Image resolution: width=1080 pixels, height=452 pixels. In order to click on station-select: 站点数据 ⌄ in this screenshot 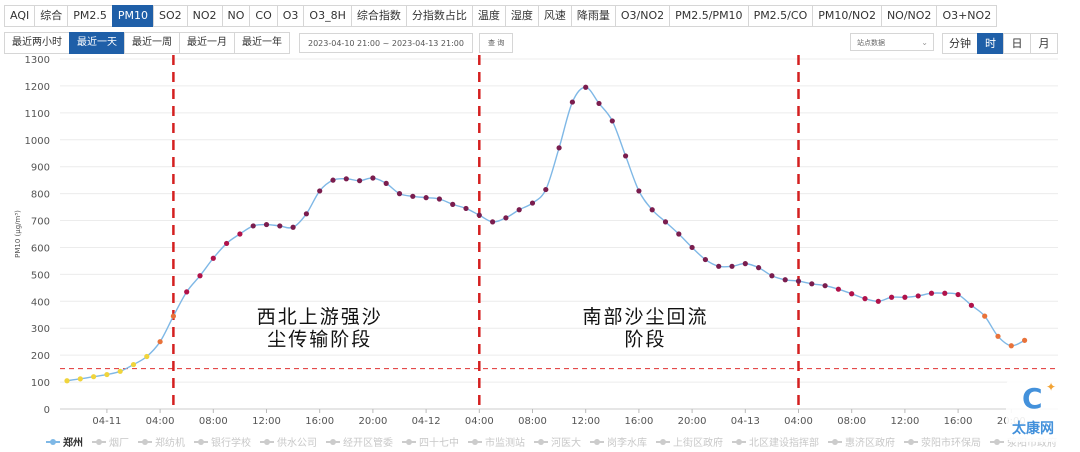, I will do `click(892, 42)`.